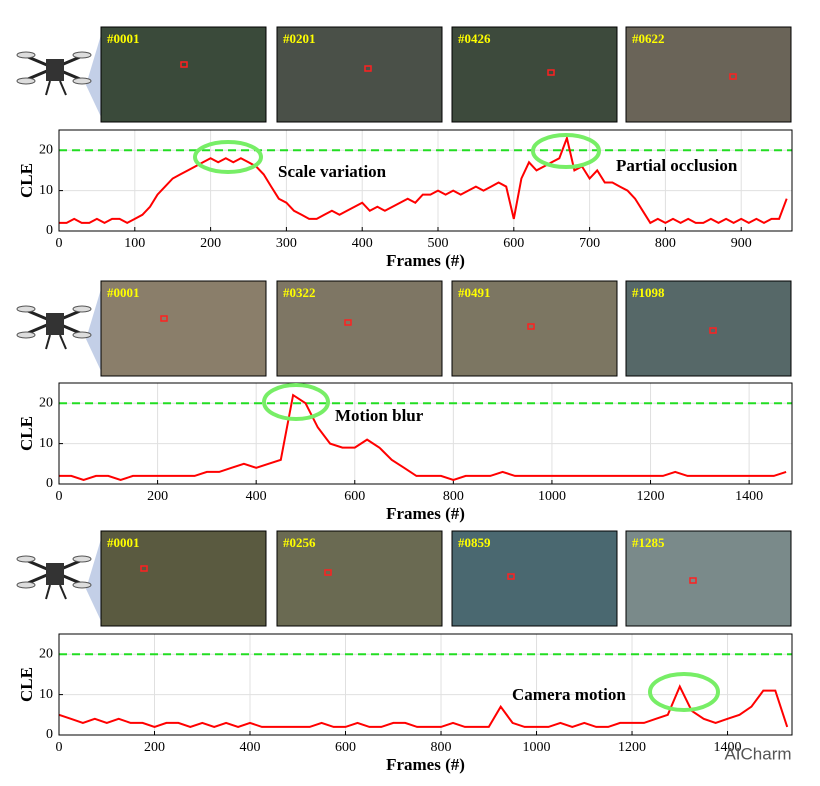 This screenshot has width=820, height=786. Describe the element at coordinates (332, 171) in the screenshot. I see `annotation: Scale variation` at that location.